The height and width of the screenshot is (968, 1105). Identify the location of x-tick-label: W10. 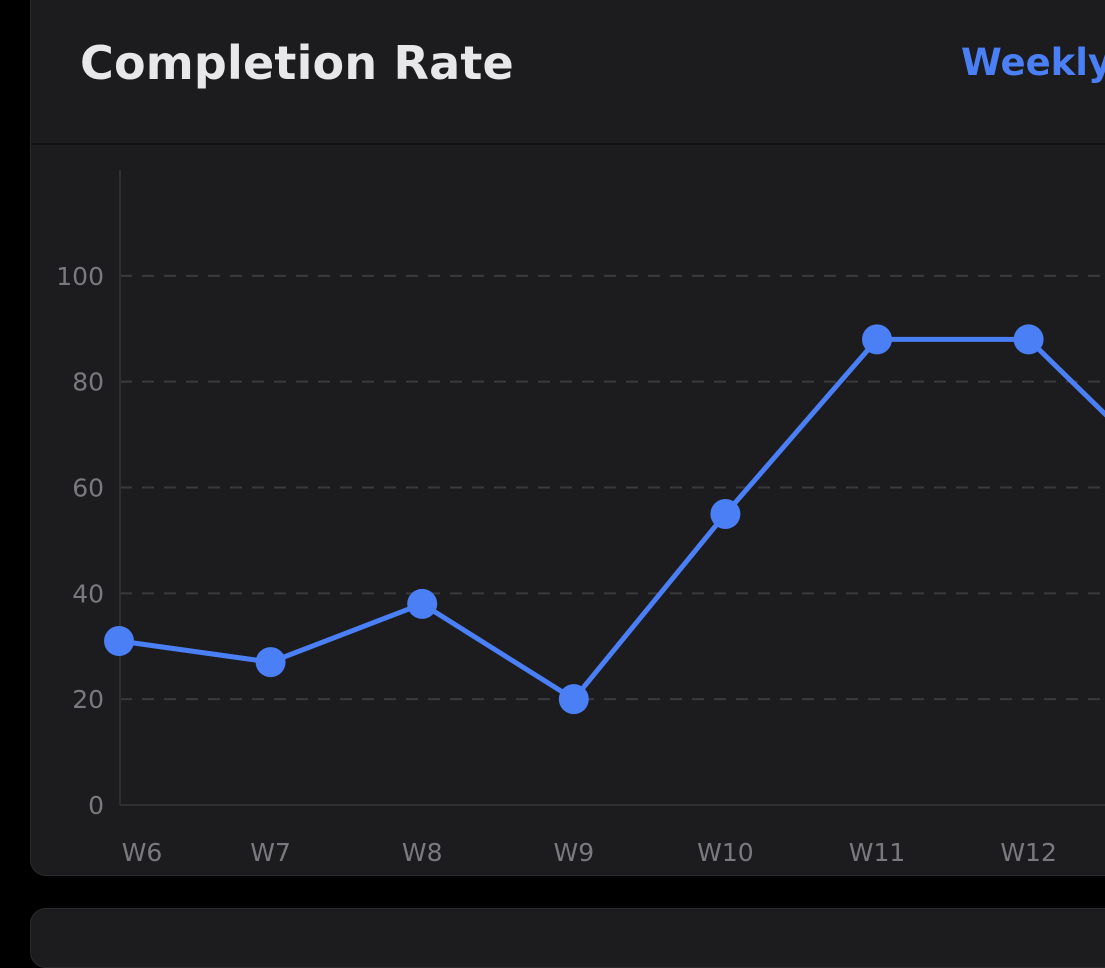
(725, 852).